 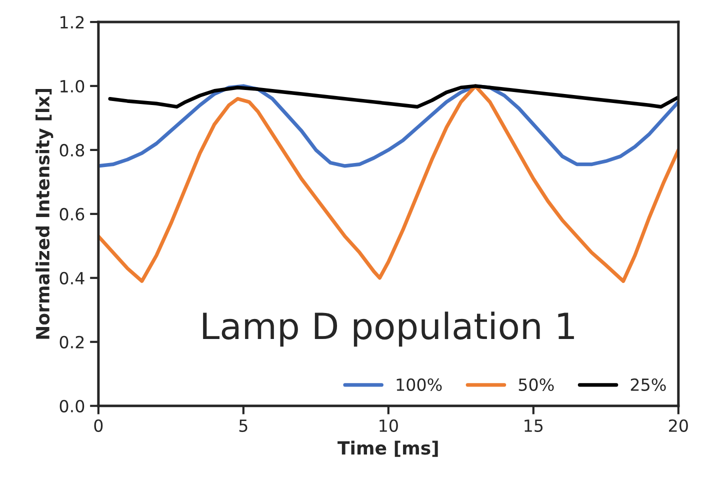 I want to click on y-tick-label: 1.2, so click(x=72, y=22).